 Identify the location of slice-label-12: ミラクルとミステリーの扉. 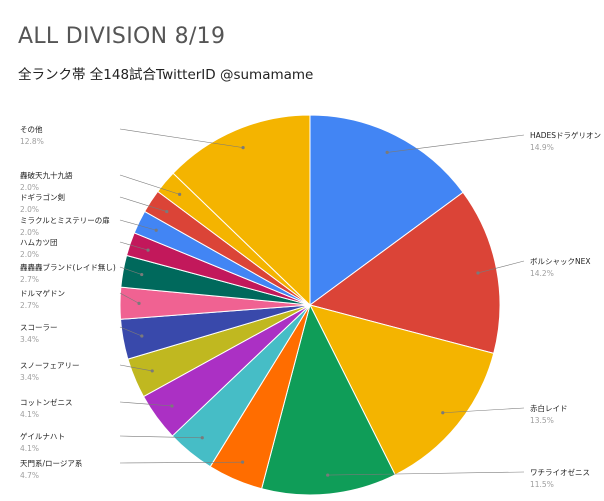
(65, 220).